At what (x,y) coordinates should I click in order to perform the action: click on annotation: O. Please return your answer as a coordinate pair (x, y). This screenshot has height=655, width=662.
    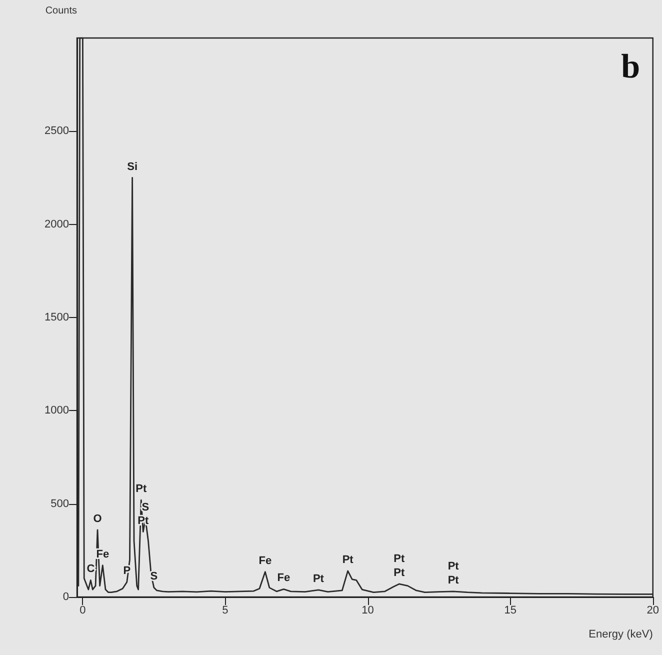
    Looking at the image, I should click on (97, 518).